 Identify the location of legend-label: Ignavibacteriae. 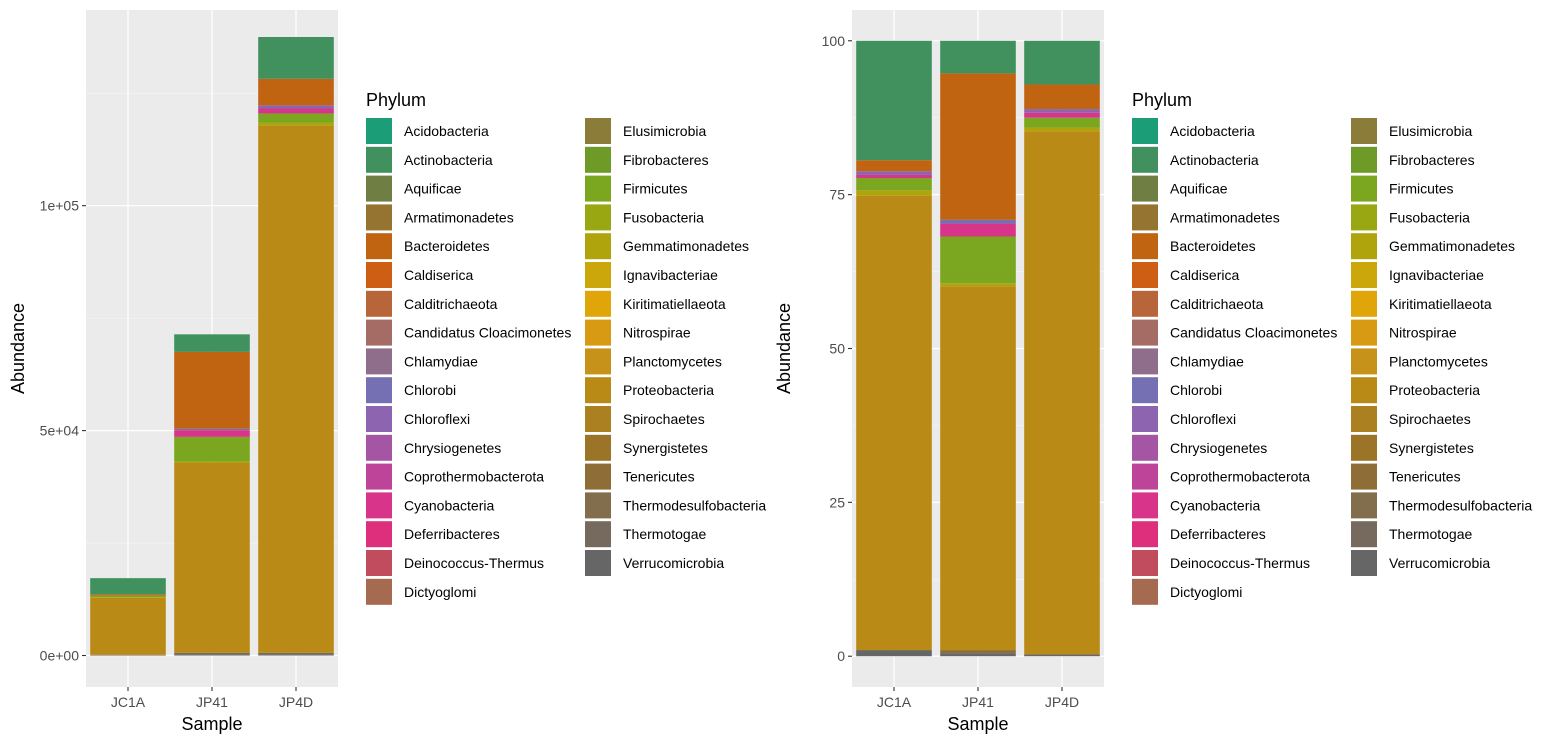
(1436, 275).